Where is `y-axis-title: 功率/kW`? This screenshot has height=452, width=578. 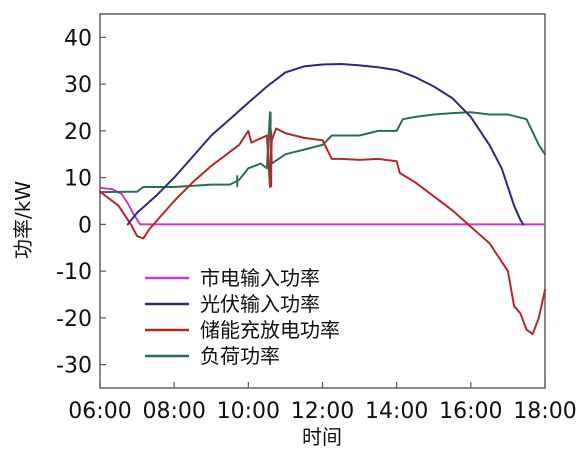 y-axis-title: 功率/kW is located at coordinates (23, 220).